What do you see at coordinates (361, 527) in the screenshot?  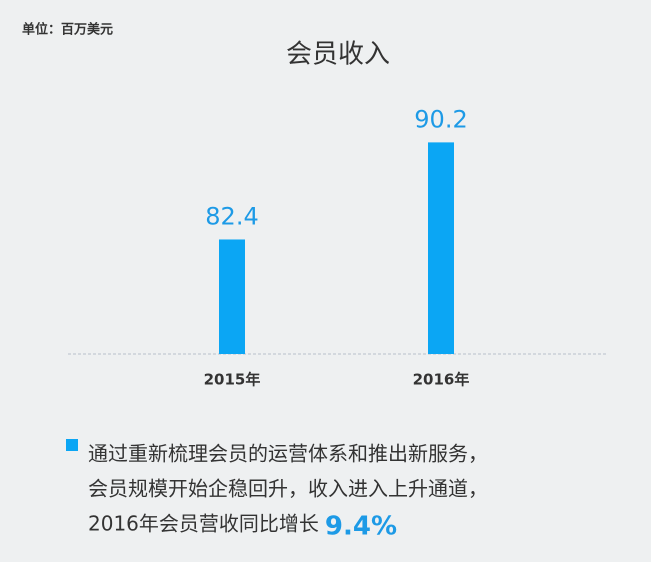 I see `annotation-highlight: 9.4%` at bounding box center [361, 527].